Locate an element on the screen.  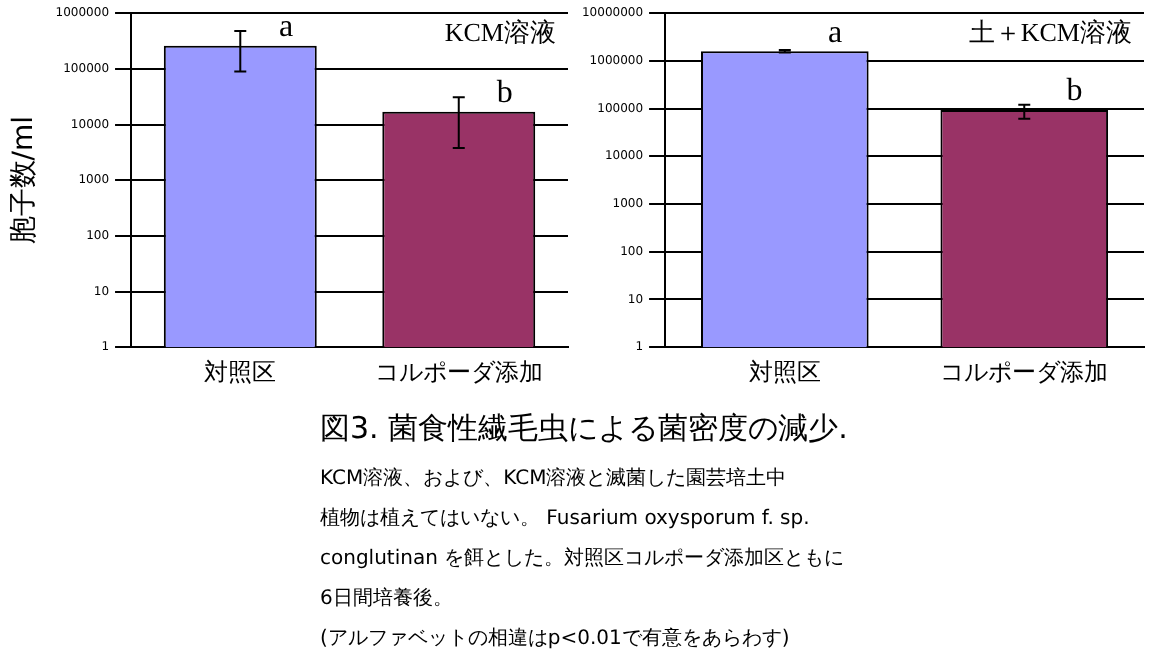
text: 6日間培養後。 is located at coordinates (387, 599).